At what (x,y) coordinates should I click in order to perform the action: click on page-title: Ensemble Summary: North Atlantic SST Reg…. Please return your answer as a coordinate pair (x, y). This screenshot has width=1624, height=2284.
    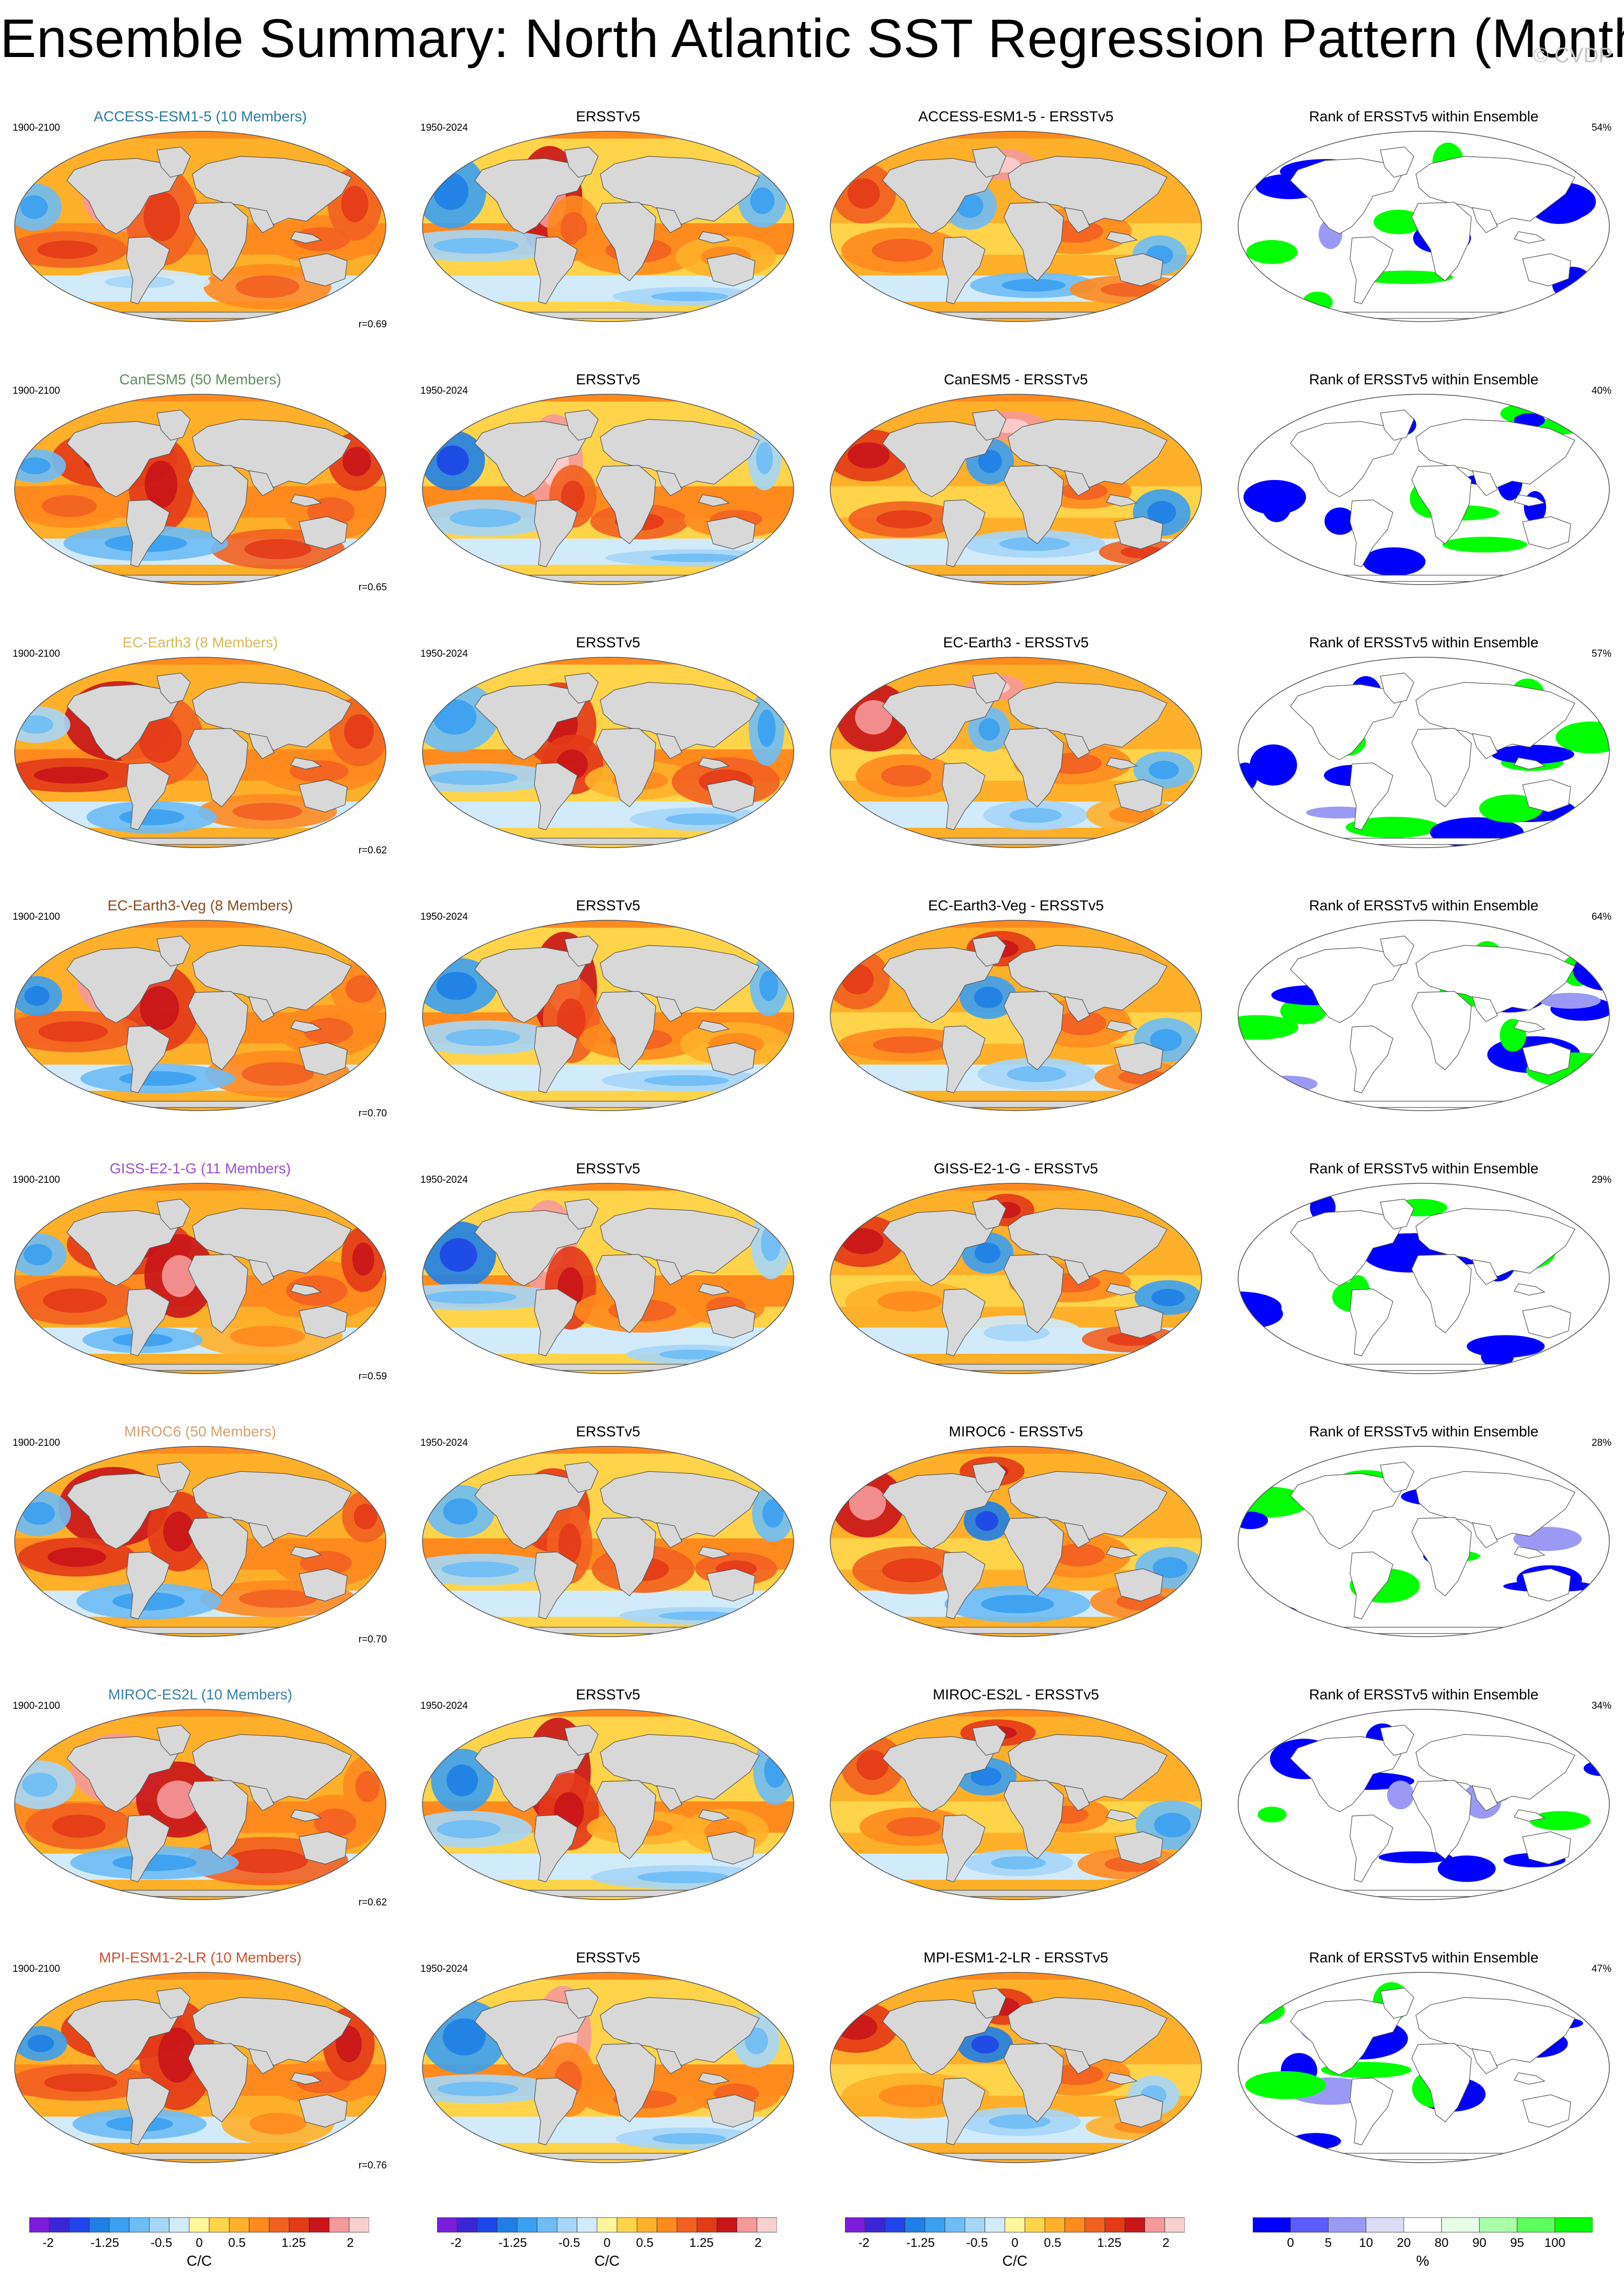
    Looking at the image, I should click on (812, 38).